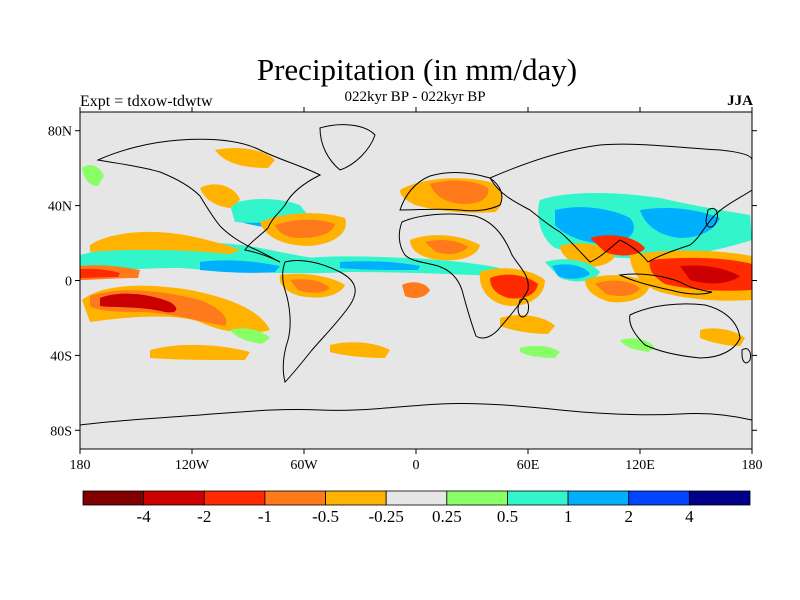 The height and width of the screenshot is (600, 800). I want to click on anomaly-europe-dry2, so click(459, 192).